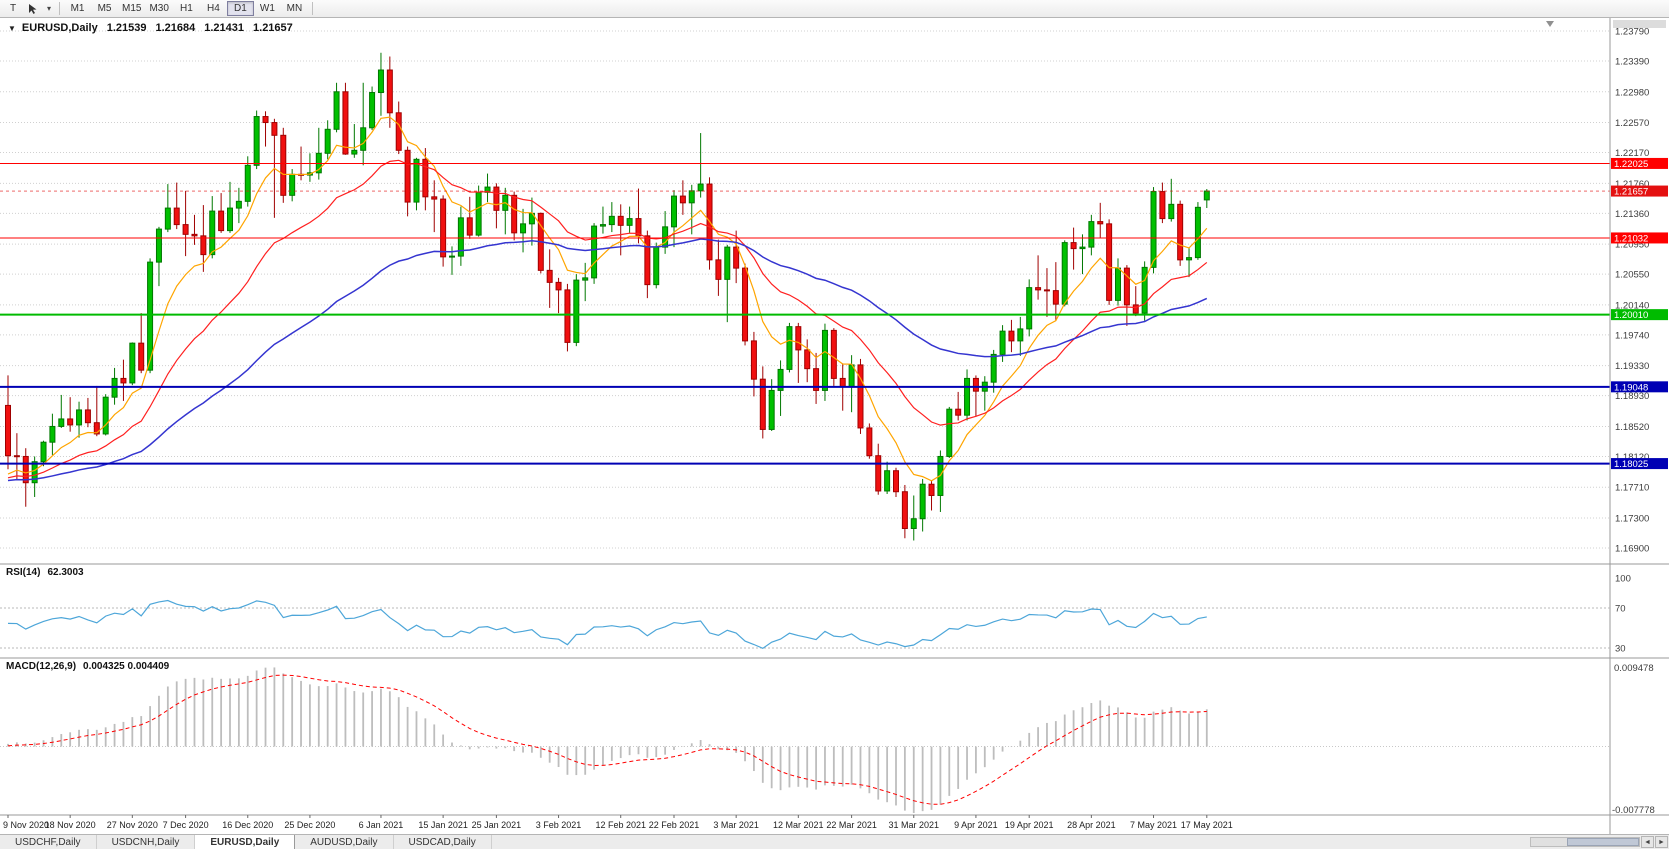 This screenshot has width=1669, height=849. What do you see at coordinates (1631, 464) in the screenshot?
I see `svg-text: 1.18025` at bounding box center [1631, 464].